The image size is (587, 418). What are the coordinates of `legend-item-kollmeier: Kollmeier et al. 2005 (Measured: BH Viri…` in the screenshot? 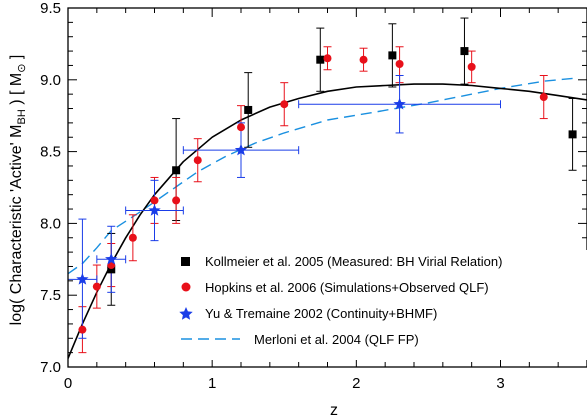 It's located at (341, 261).